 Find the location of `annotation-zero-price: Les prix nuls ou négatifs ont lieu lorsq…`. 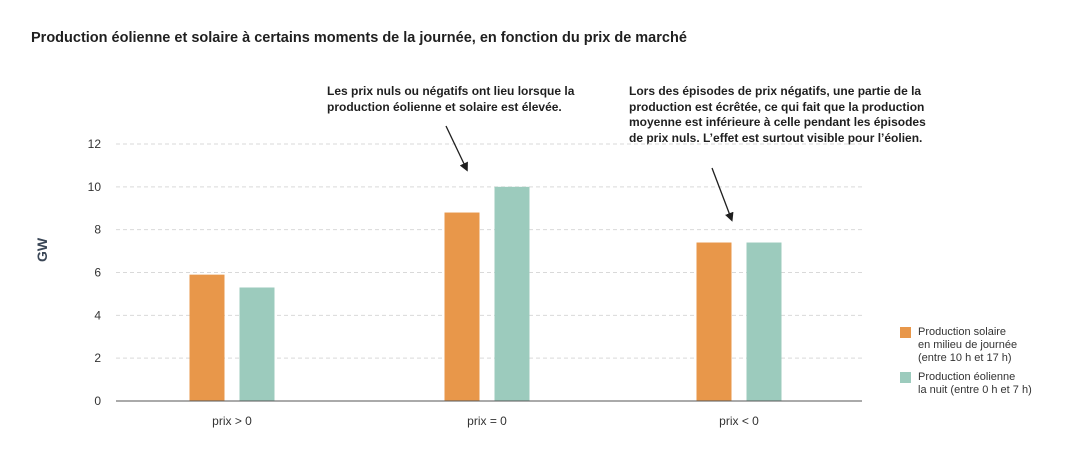

annotation-zero-price: Les prix nuls ou négatifs ont lieu lorsq… is located at coordinates (451, 99).